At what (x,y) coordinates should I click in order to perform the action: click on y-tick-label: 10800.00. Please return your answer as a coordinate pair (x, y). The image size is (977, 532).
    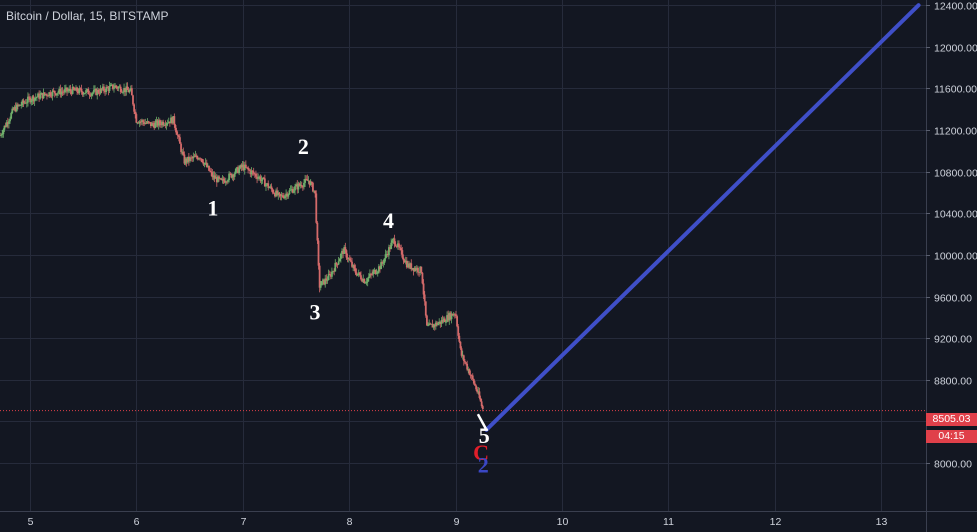
    Looking at the image, I should click on (955, 174).